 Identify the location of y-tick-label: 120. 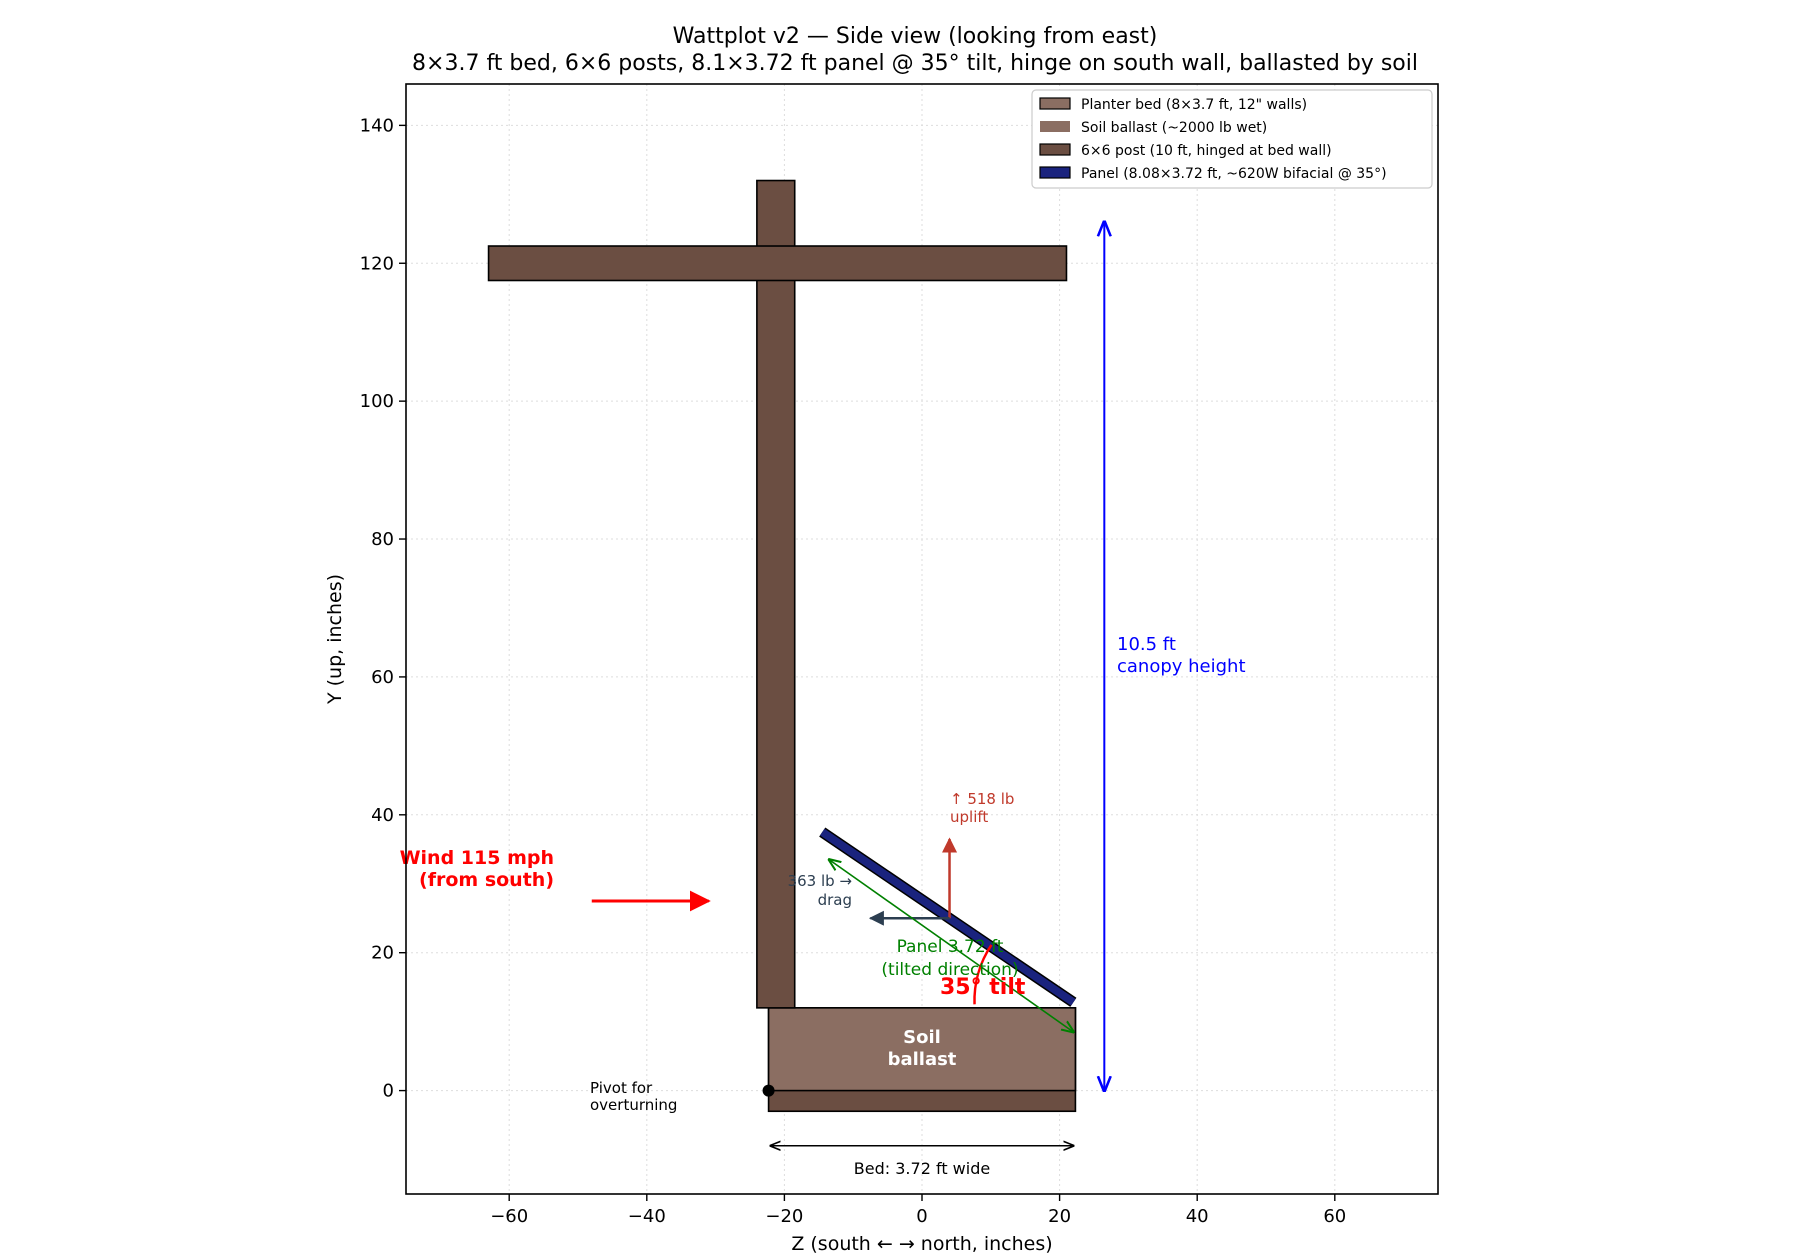
(377, 263).